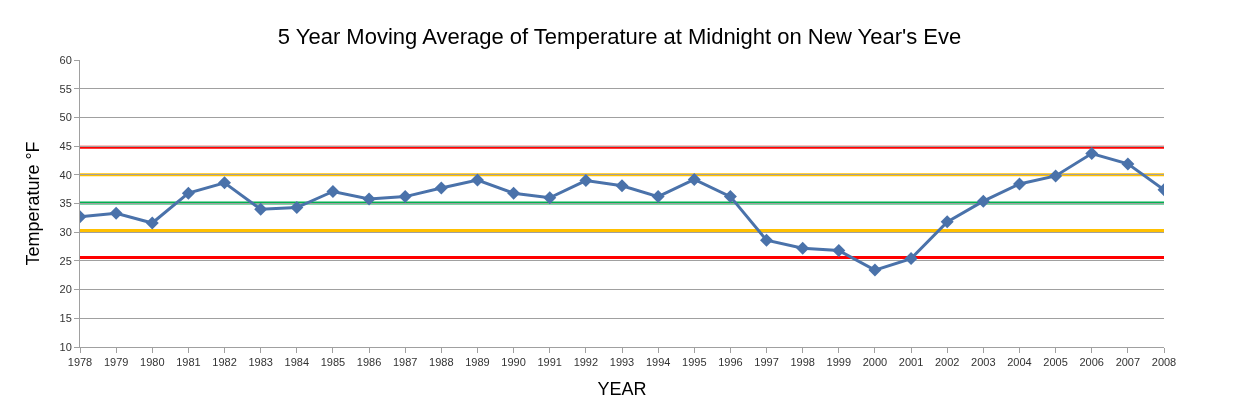 This screenshot has width=1239, height=407. Describe the element at coordinates (839, 362) in the screenshot. I see `x-tick-label: 1999` at that location.